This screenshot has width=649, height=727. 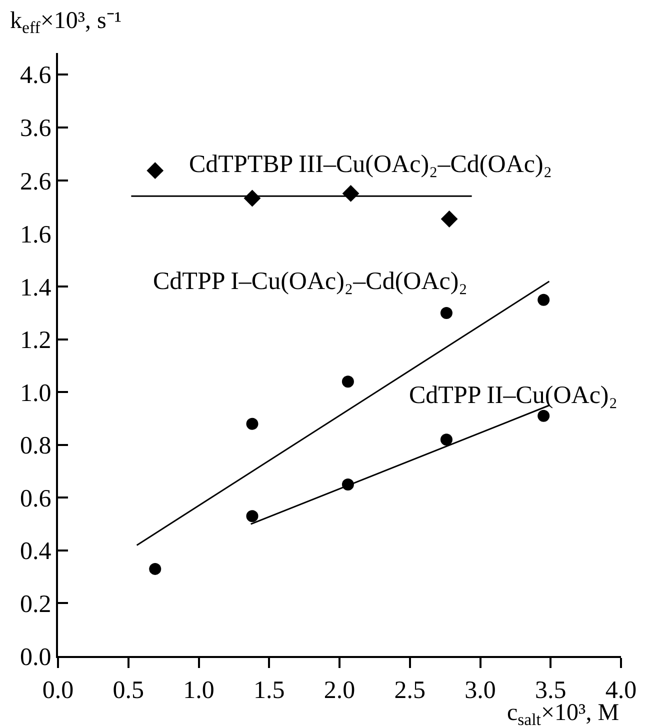 I want to click on x-tick-label: 2.5, so click(x=410, y=690).